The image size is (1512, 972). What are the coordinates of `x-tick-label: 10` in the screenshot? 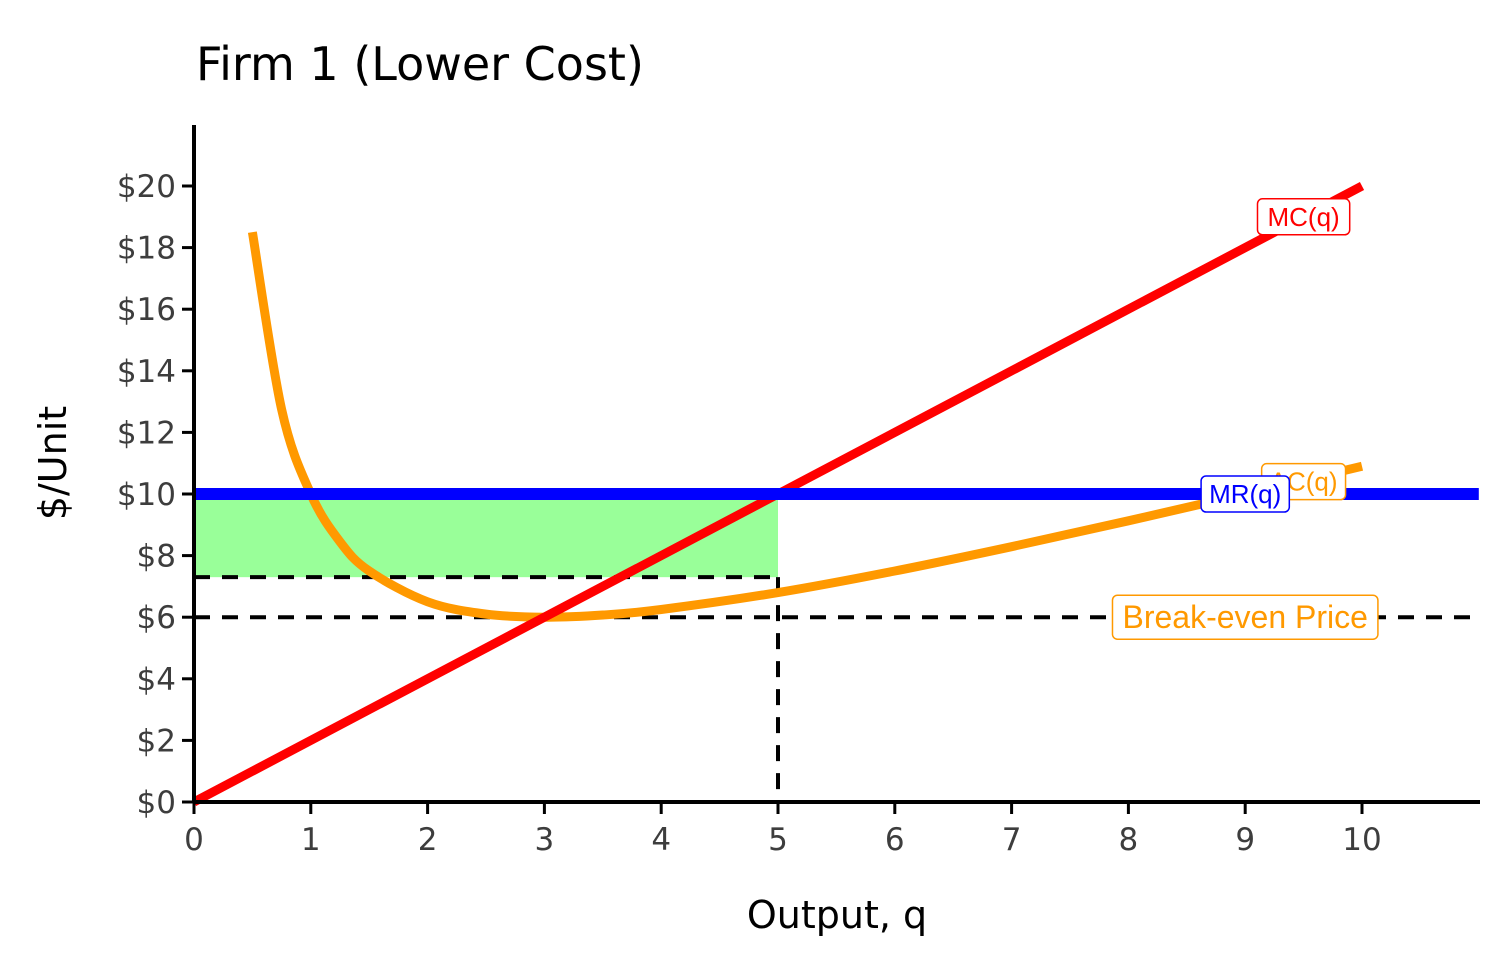 It's located at (1361, 840).